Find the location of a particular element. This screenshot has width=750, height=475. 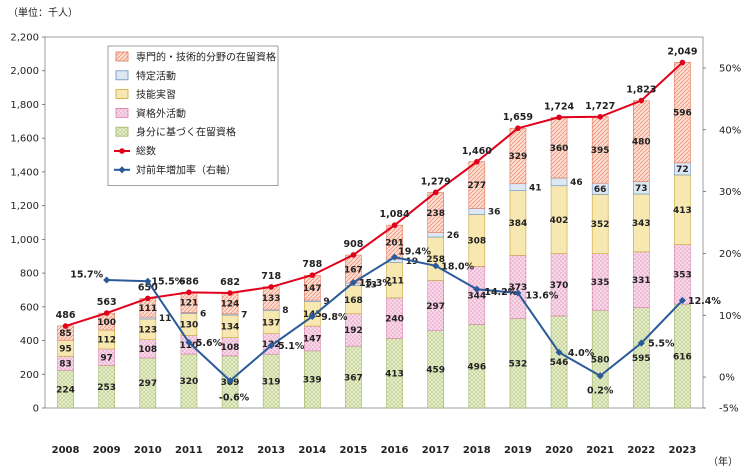

x-tick-label: 2021 is located at coordinates (600, 450).